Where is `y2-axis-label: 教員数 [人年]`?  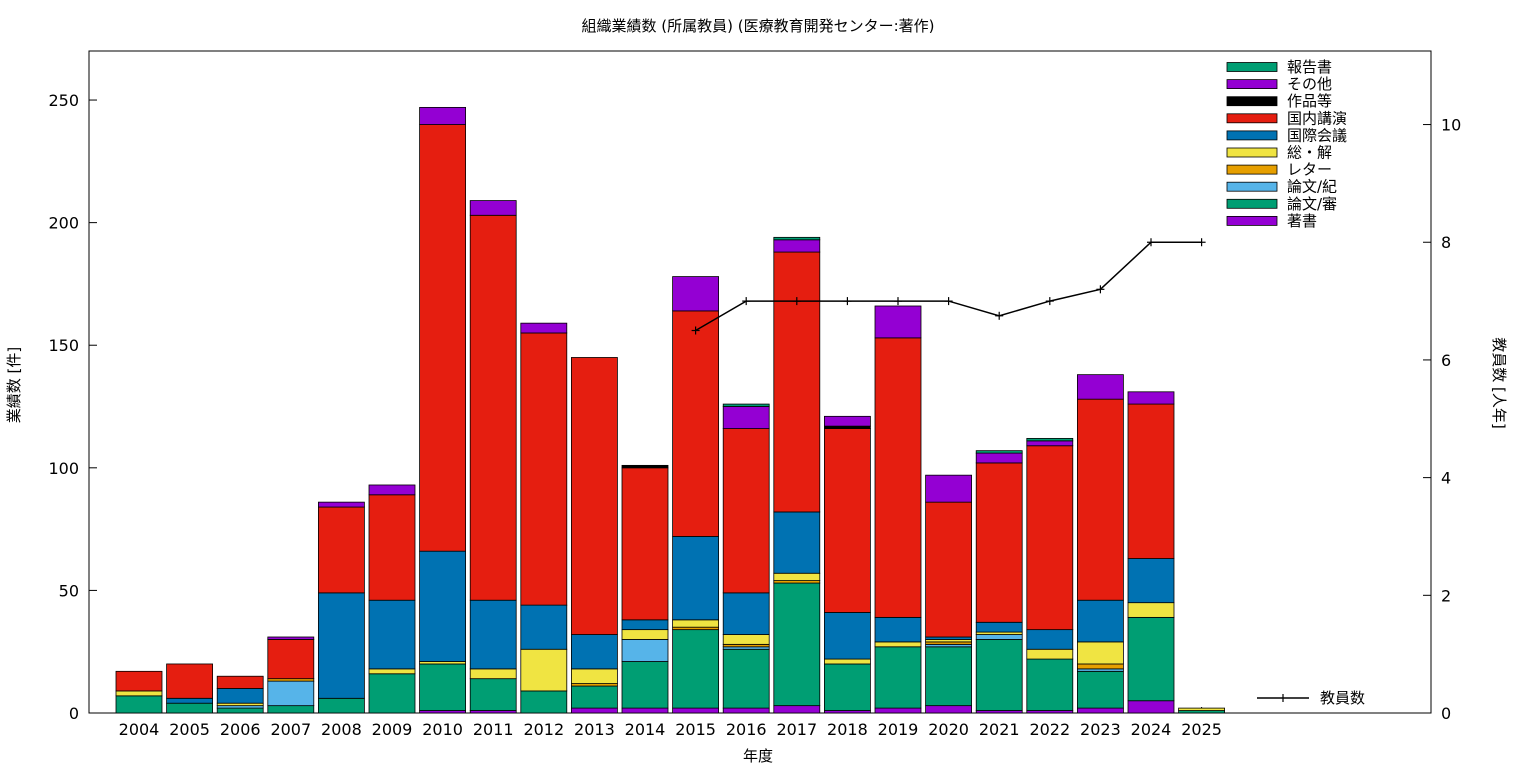
y2-axis-label: 教員数 [人年] is located at coordinates (1499, 382).